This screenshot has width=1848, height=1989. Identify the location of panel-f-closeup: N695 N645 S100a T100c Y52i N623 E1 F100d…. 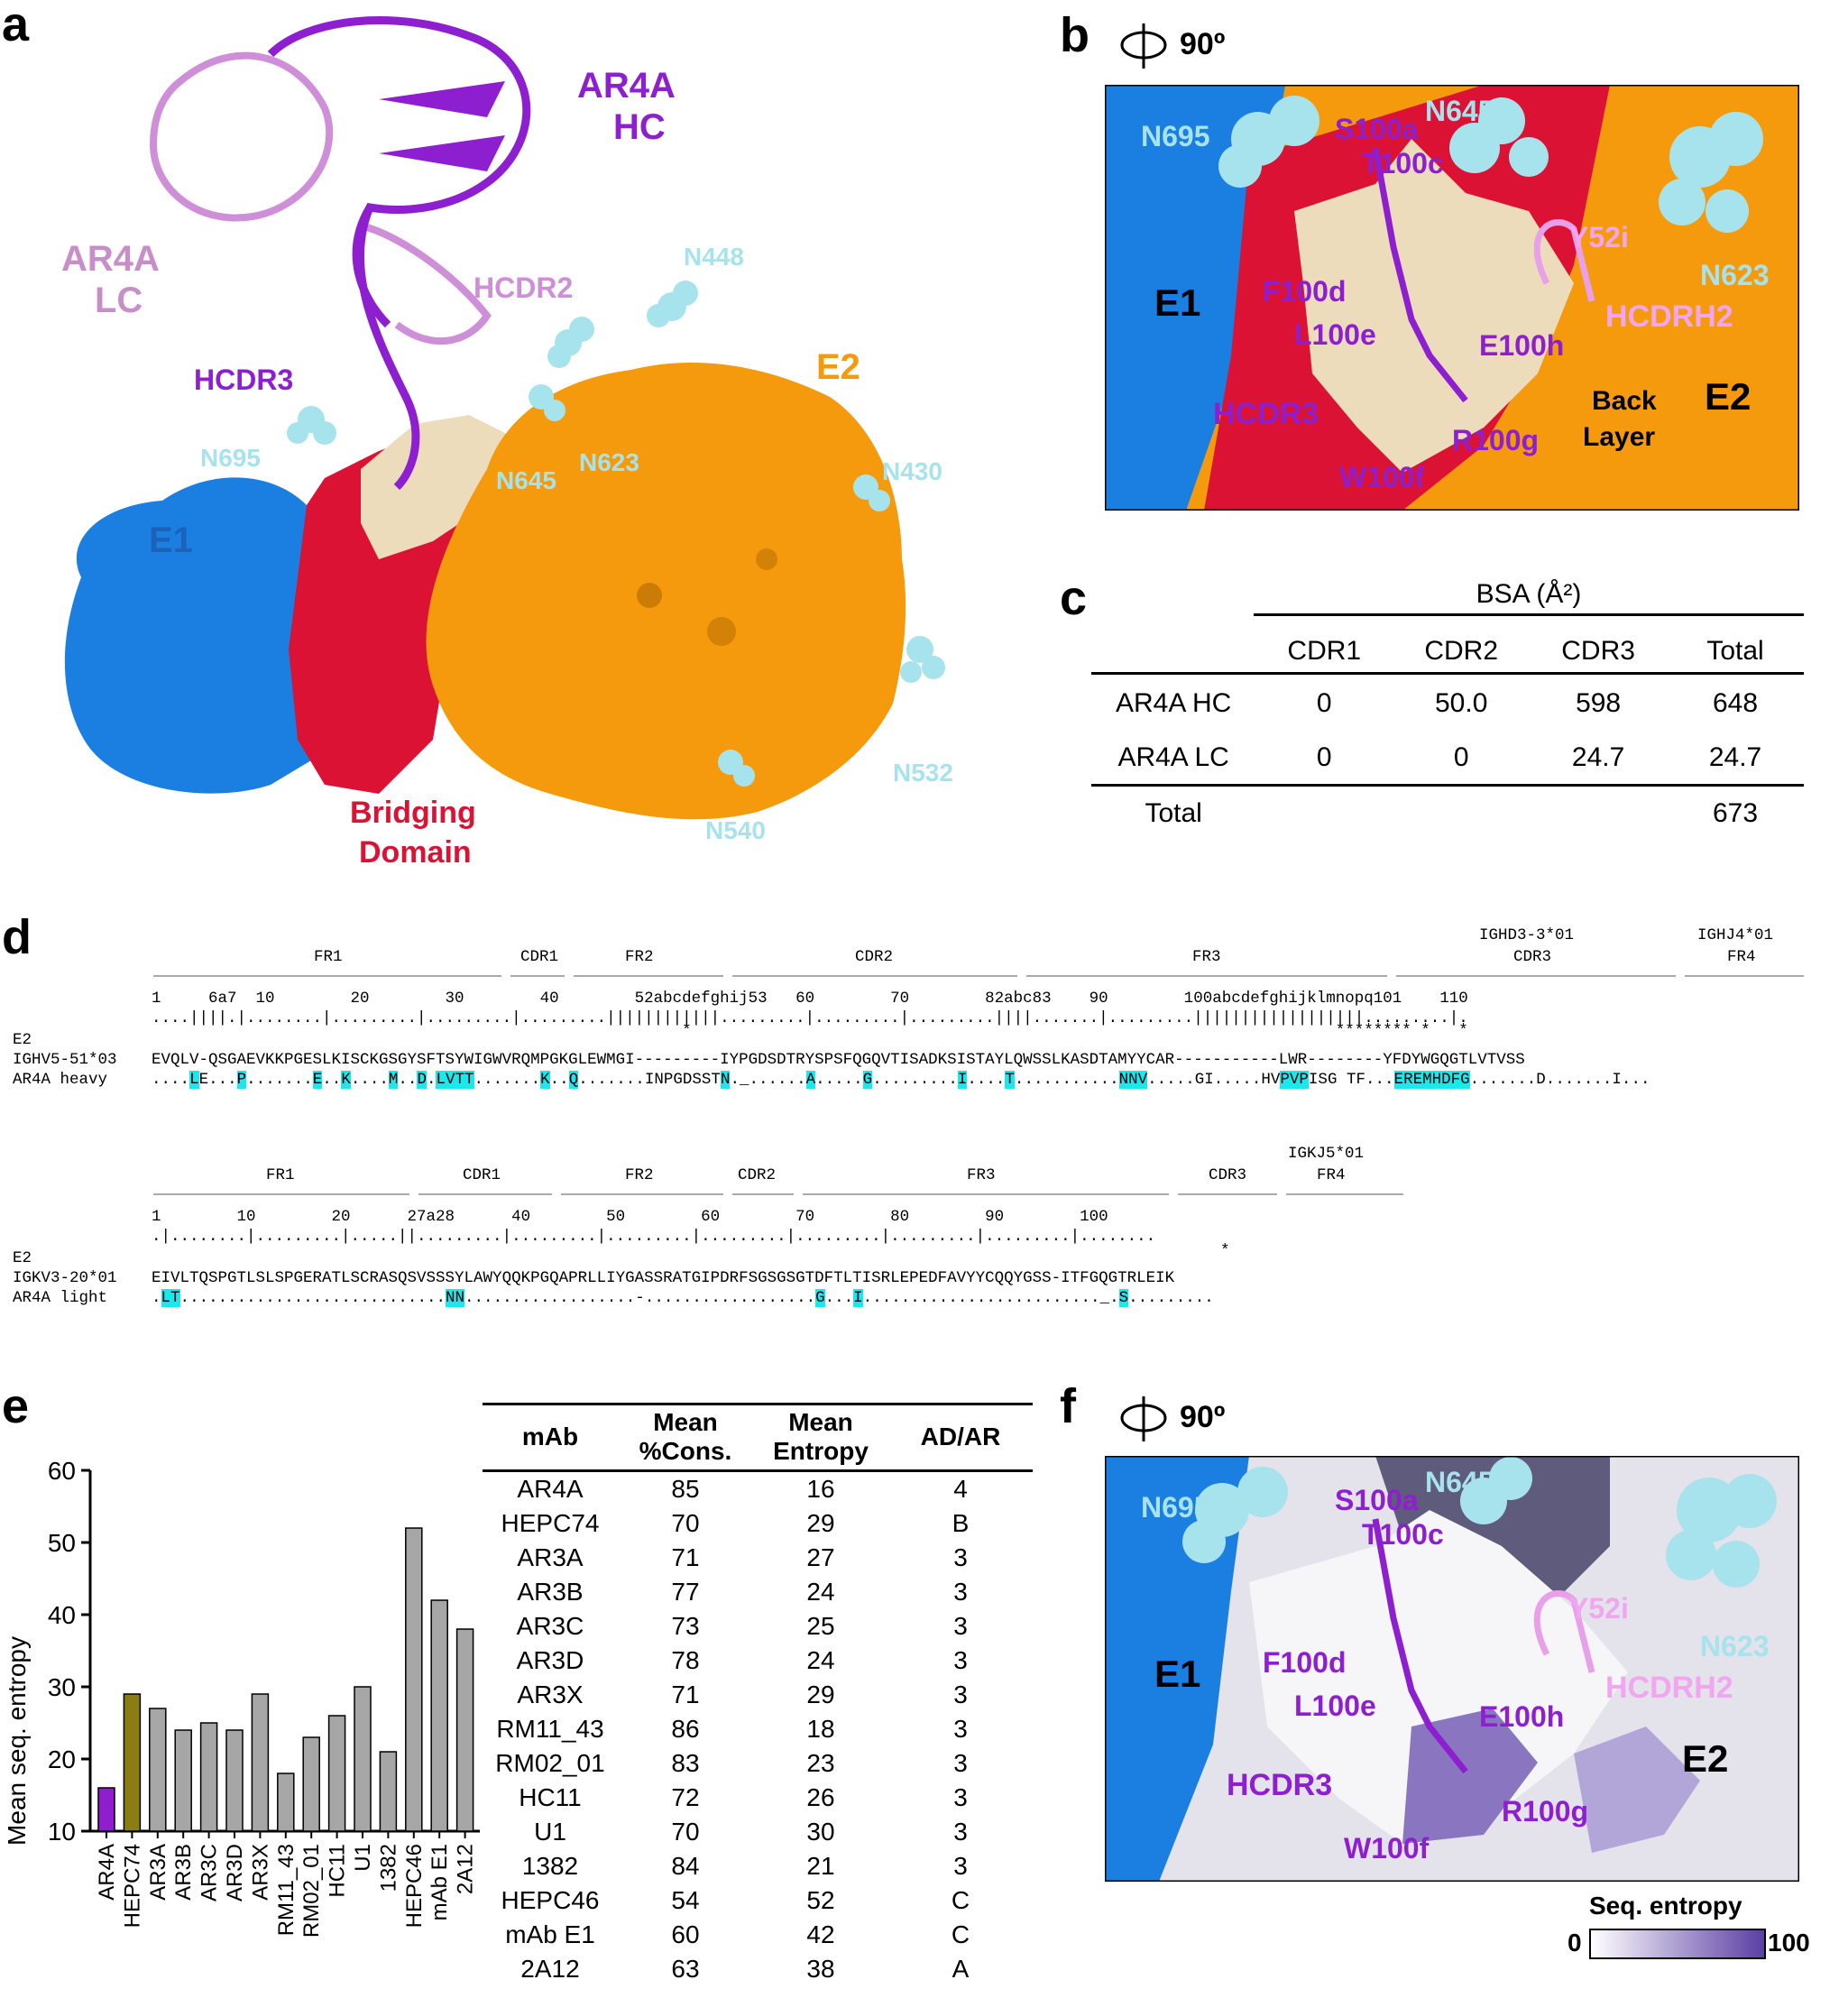
(1452, 1669).